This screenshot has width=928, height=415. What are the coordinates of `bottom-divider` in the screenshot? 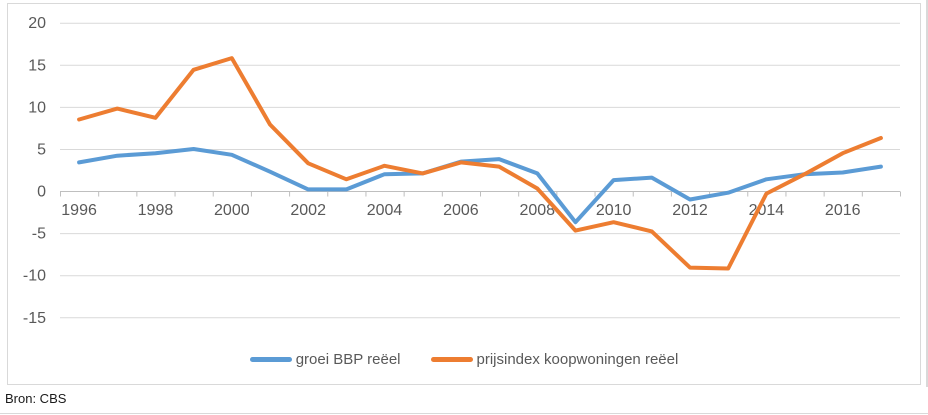 It's located at (464, 413).